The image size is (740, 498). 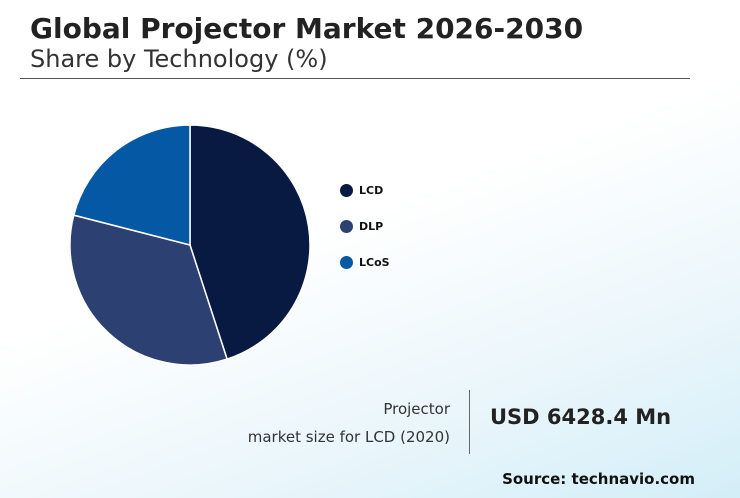 I want to click on market-size-caption-line1: Projector, so click(x=416, y=409).